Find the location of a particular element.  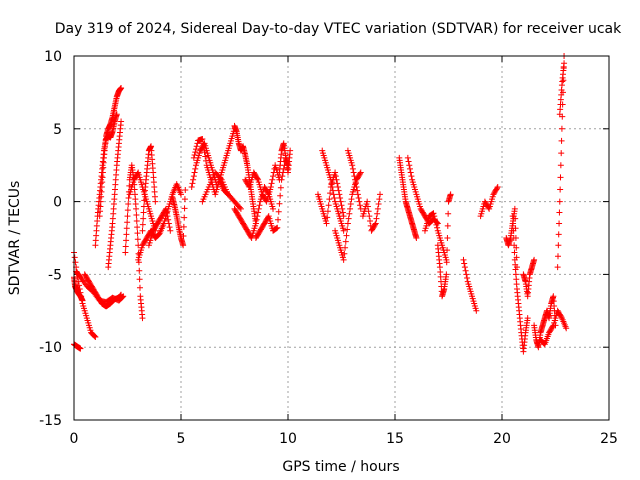

y-tick-label: 5 is located at coordinates (57, 130).